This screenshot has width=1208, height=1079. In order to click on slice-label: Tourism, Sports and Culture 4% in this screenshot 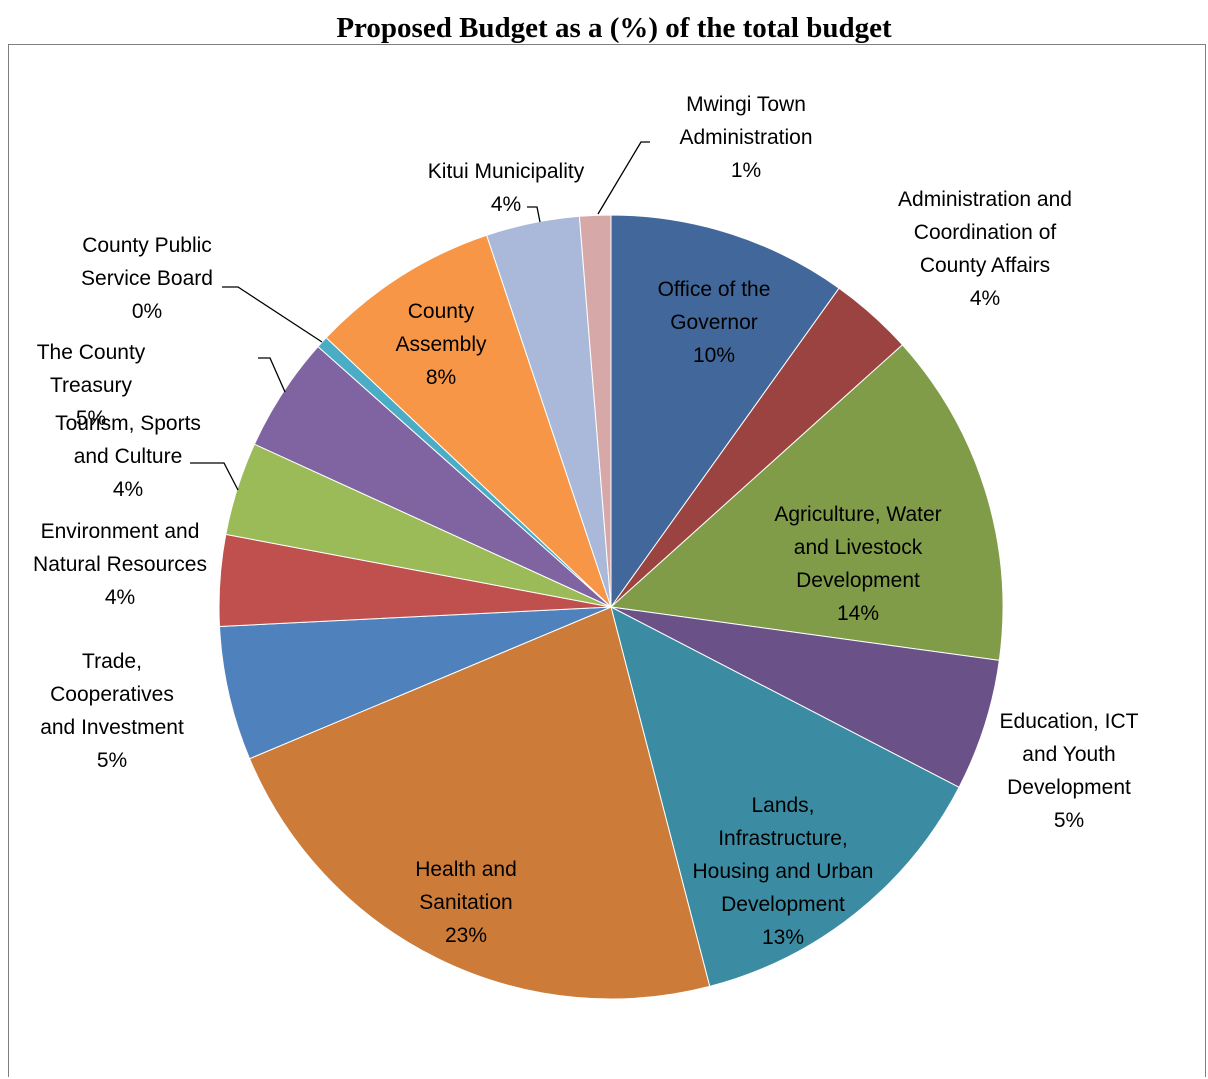, I will do `click(128, 456)`.